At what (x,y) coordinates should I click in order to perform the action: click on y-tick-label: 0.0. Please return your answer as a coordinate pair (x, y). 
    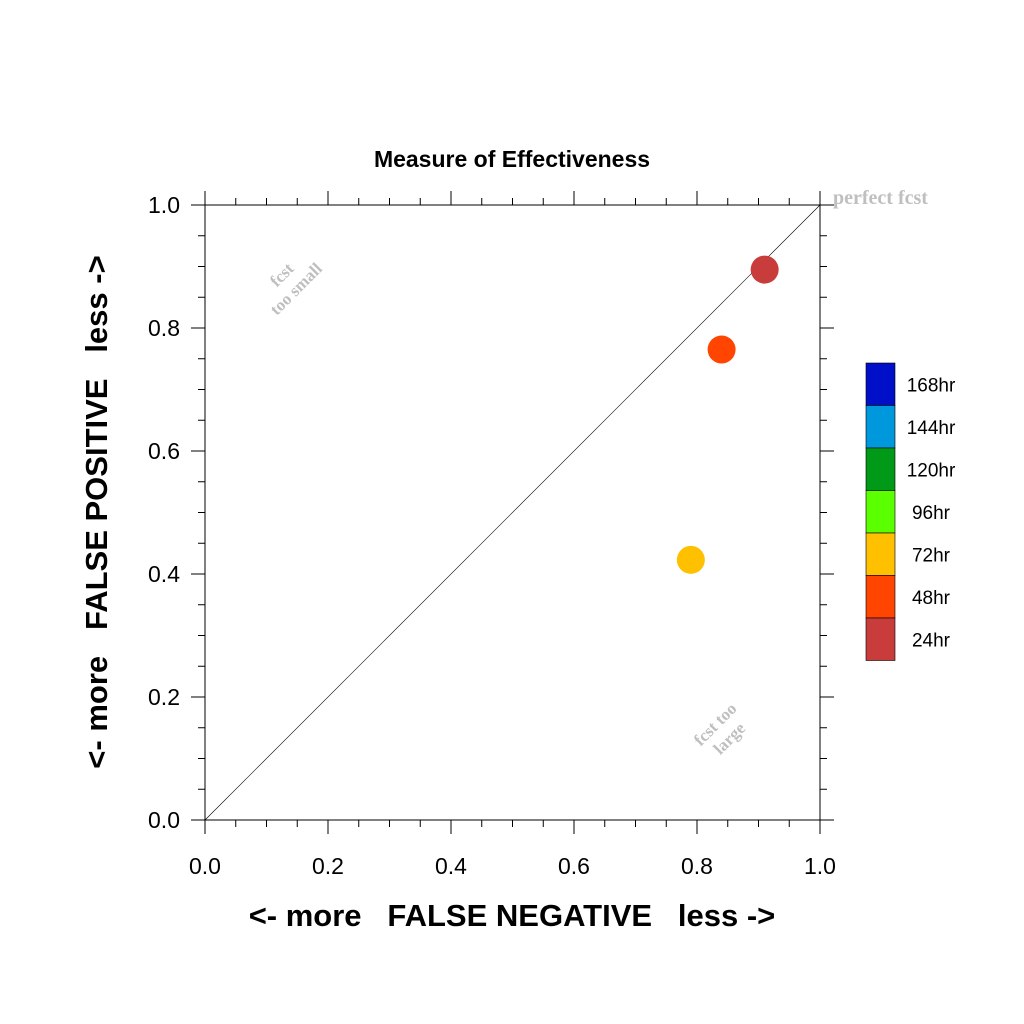
    Looking at the image, I should click on (164, 820).